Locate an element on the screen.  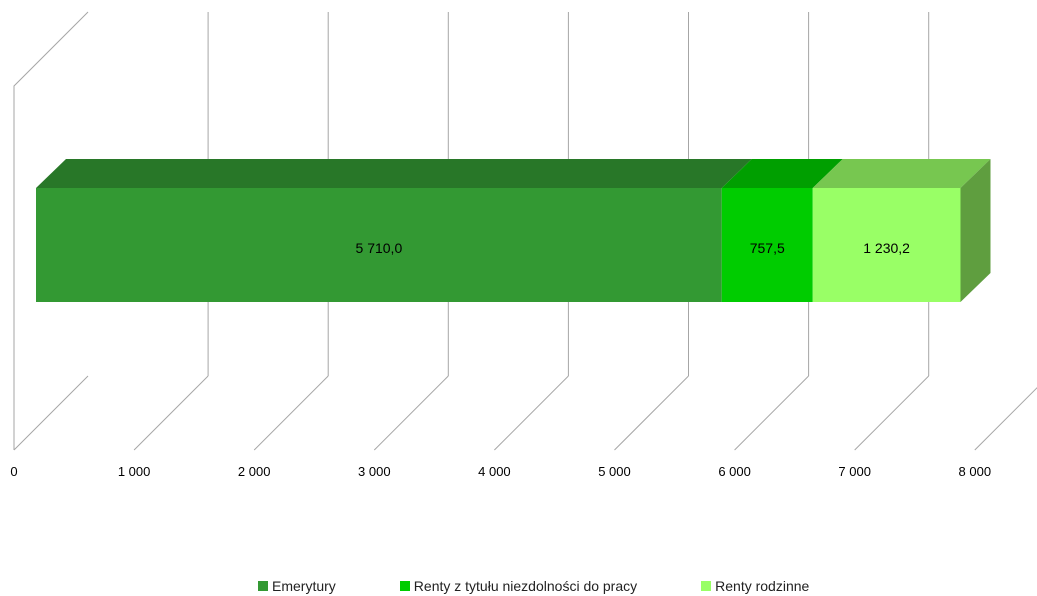
data-labels: 5 710,0 757,5 1 230,2 is located at coordinates (633, 248).